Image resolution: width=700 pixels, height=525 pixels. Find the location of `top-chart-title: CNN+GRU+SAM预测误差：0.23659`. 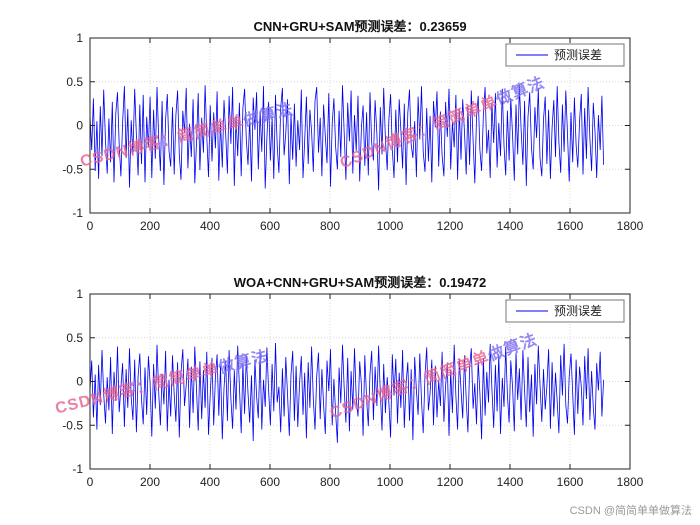

top-chart-title: CNN+GRU+SAM预测误差：0.23659 is located at coordinates (360, 26).